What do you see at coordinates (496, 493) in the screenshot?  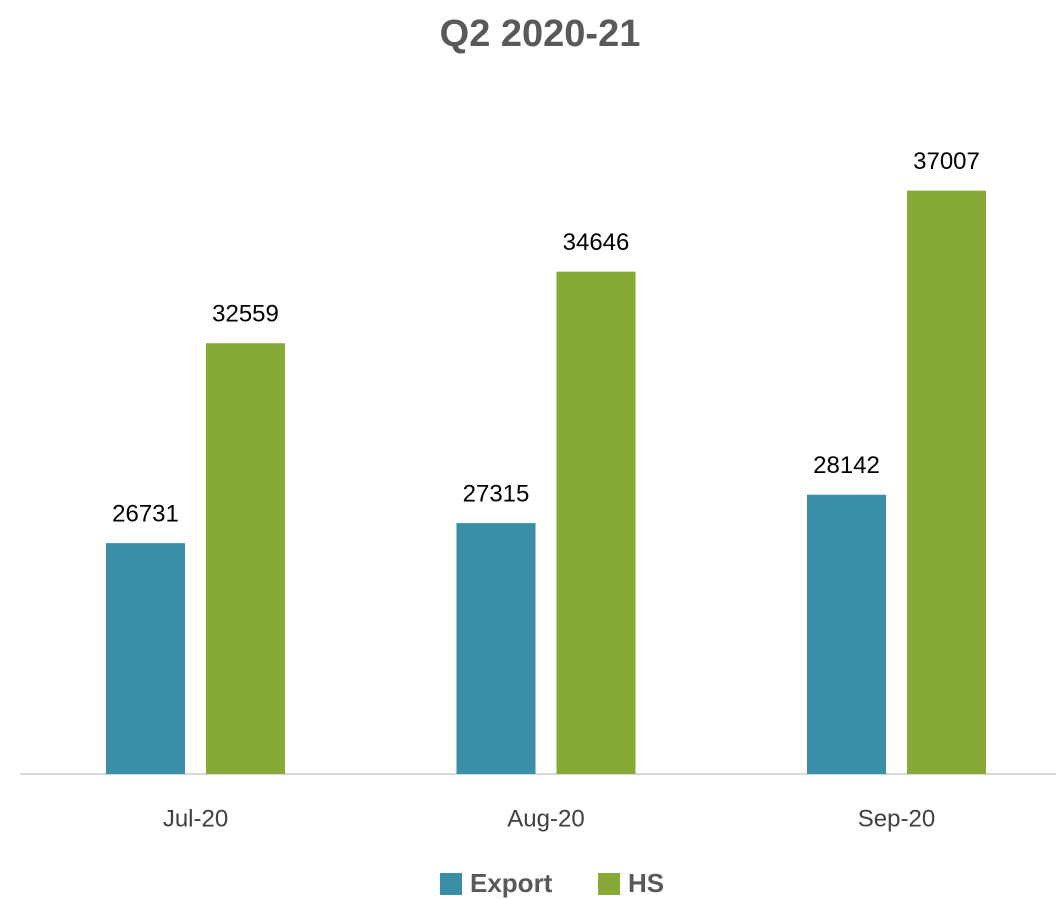 I see `data-label: 27315` at bounding box center [496, 493].